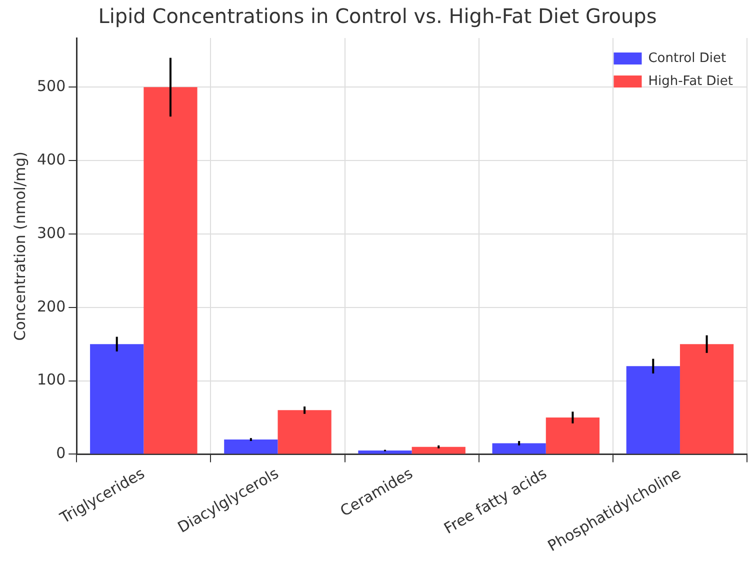 The height and width of the screenshot is (563, 749). I want to click on y-tick-label: 100, so click(51, 379).